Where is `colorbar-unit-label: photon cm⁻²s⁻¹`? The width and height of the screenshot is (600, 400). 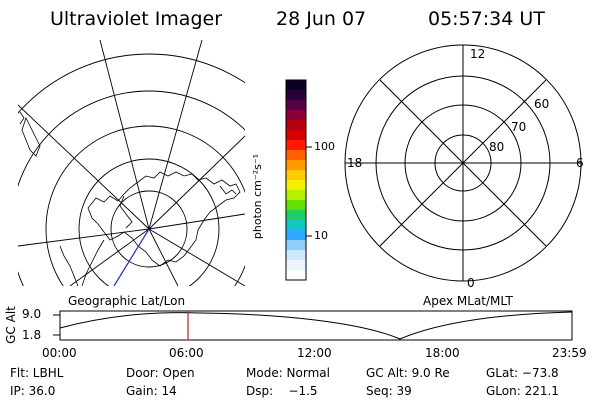
colorbar-unit-label: photon cm⁻²s⁻¹ is located at coordinates (258, 196).